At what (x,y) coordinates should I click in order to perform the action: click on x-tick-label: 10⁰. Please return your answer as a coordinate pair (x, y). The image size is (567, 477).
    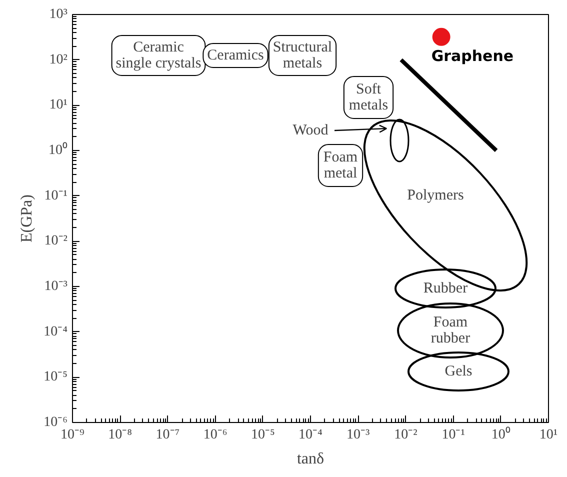
    Looking at the image, I should click on (500, 434).